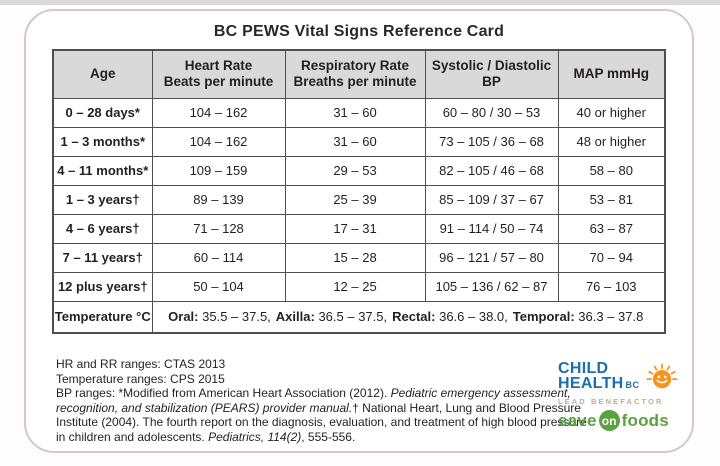 This screenshot has width=720, height=466. What do you see at coordinates (619, 396) in the screenshot?
I see `sponsor-logos: CHILD HEALTH BC LEAD BENEFACTOR` at bounding box center [619, 396].